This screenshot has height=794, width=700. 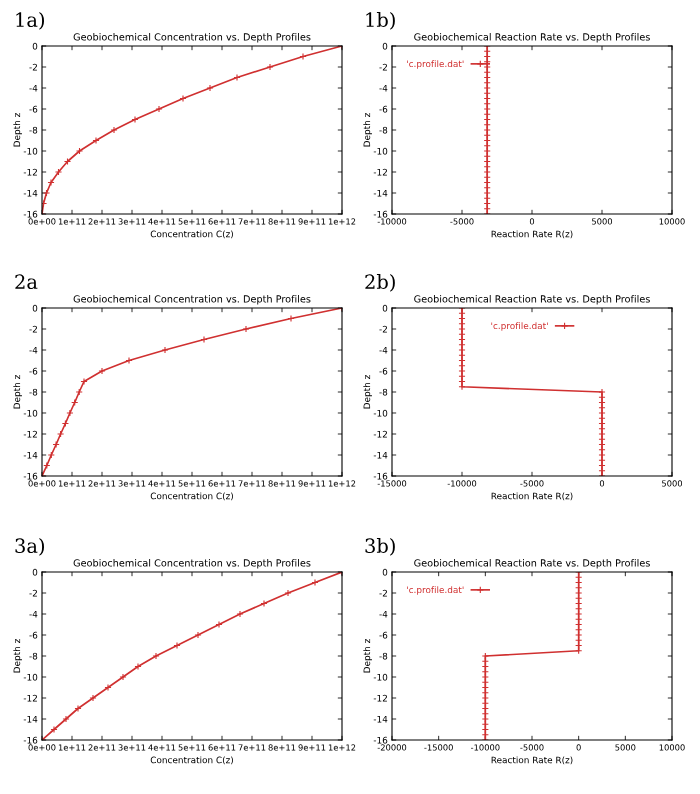 What do you see at coordinates (380, 547) in the screenshot?
I see `text: 3b)` at bounding box center [380, 547].